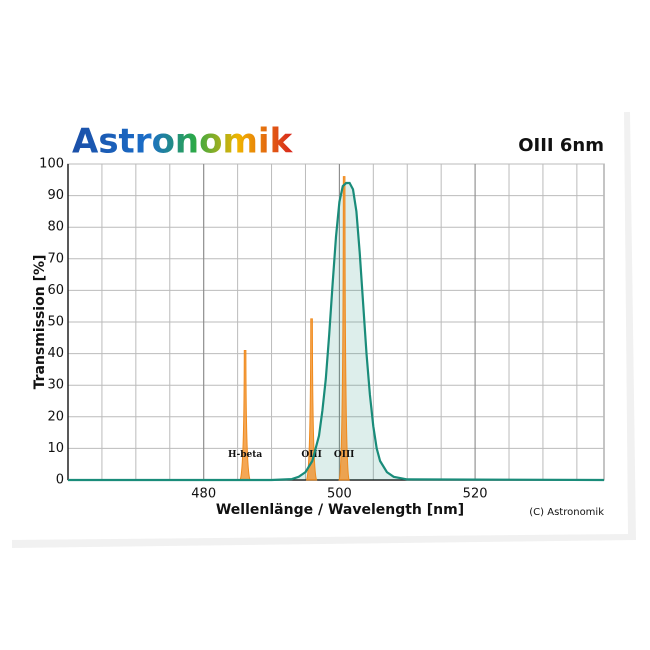 This screenshot has height=650, width=650. Describe the element at coordinates (55, 353) in the screenshot. I see `y-tick-label: 40` at that location.